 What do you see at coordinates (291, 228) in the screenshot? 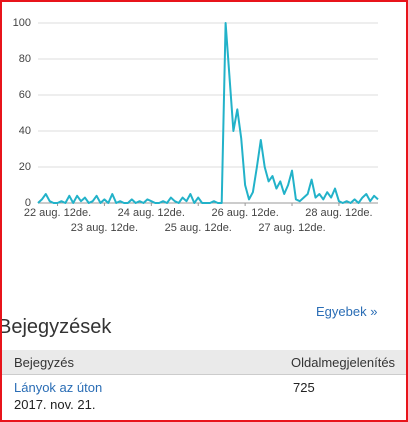
I see `x-tick-label: 27 aug. 12de.` at bounding box center [291, 228].